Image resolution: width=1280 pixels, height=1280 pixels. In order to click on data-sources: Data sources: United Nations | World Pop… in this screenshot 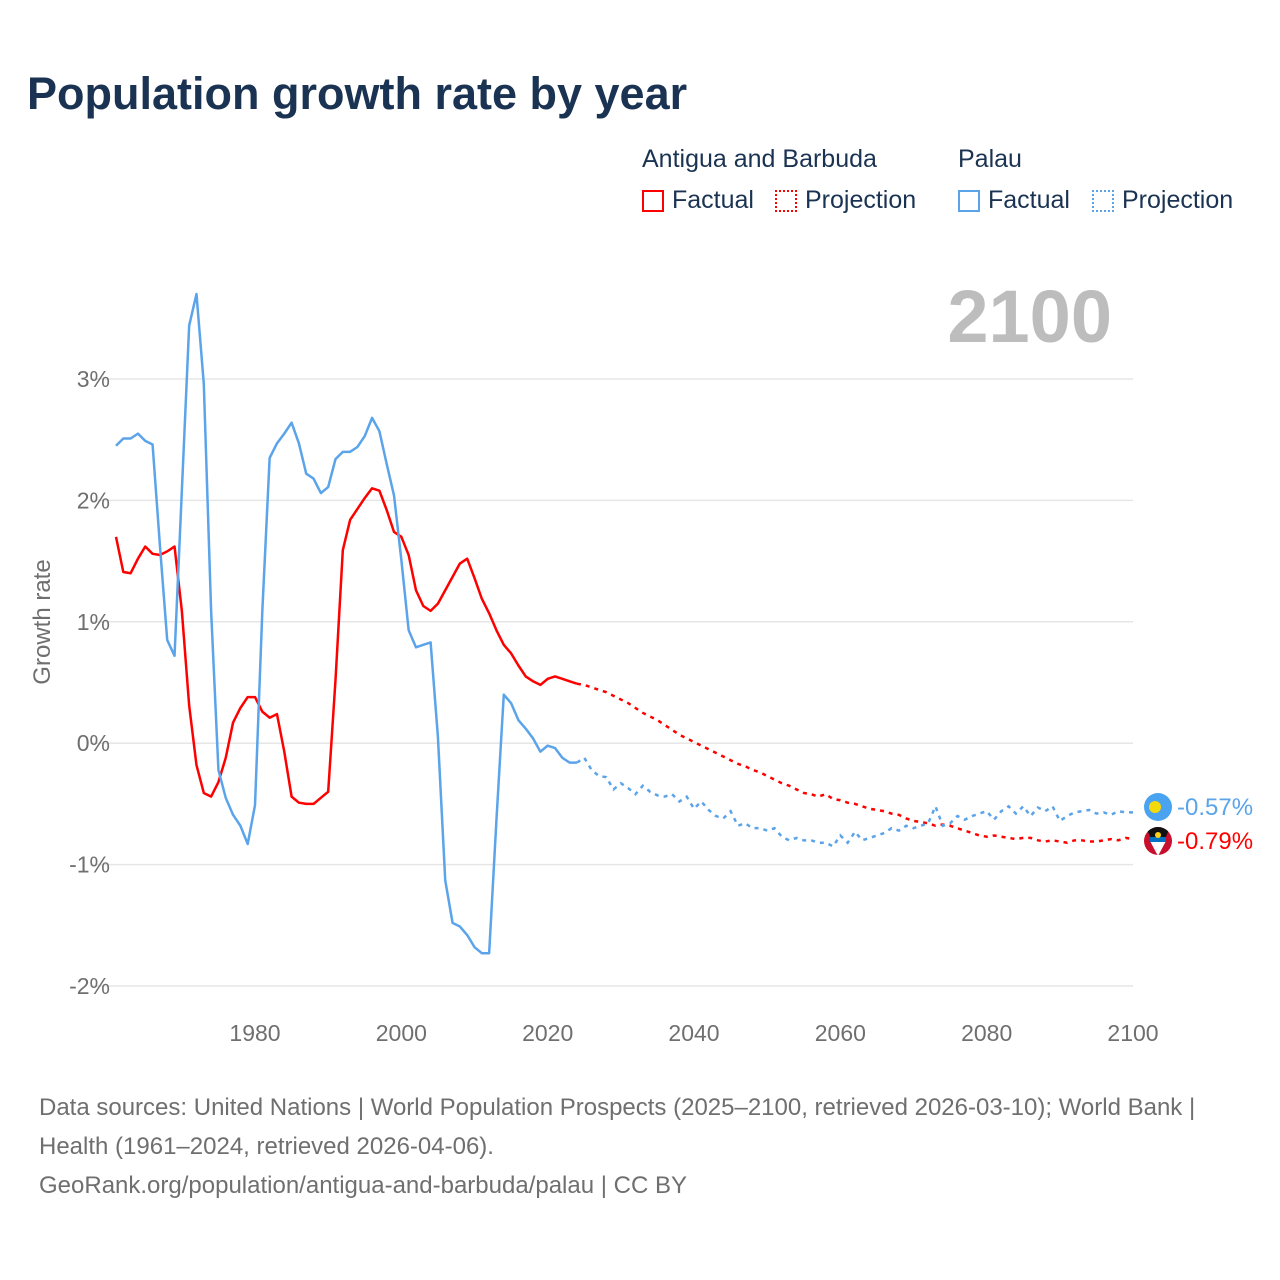, I will do `click(617, 1127)`.